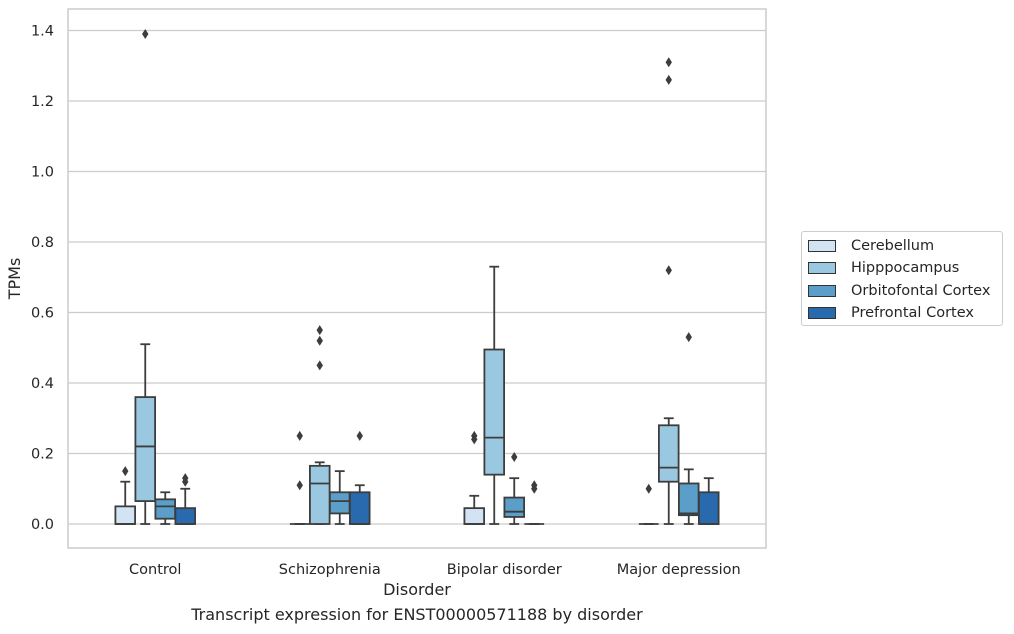  Describe the element at coordinates (42, 455) in the screenshot. I see `y-tick-label: 0.2` at that location.